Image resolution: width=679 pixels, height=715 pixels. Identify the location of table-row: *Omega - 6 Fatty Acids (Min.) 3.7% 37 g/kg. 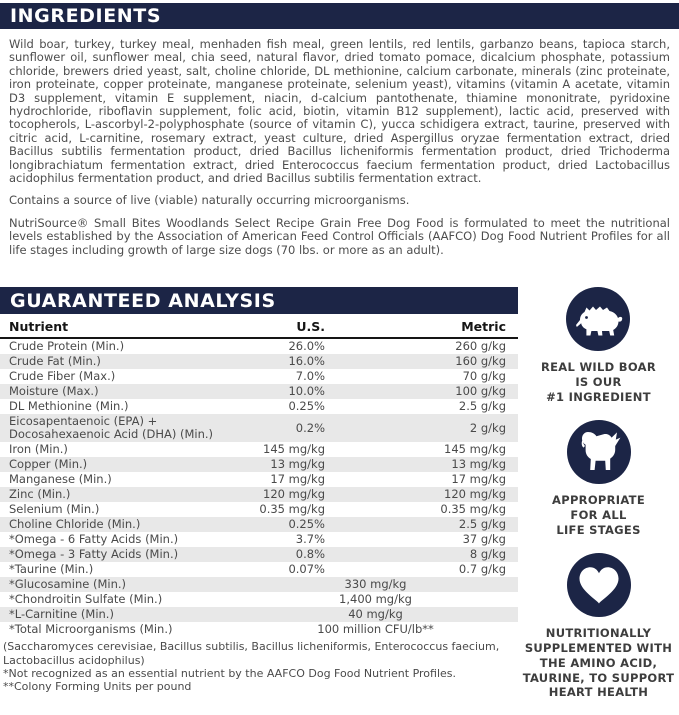
(259, 539).